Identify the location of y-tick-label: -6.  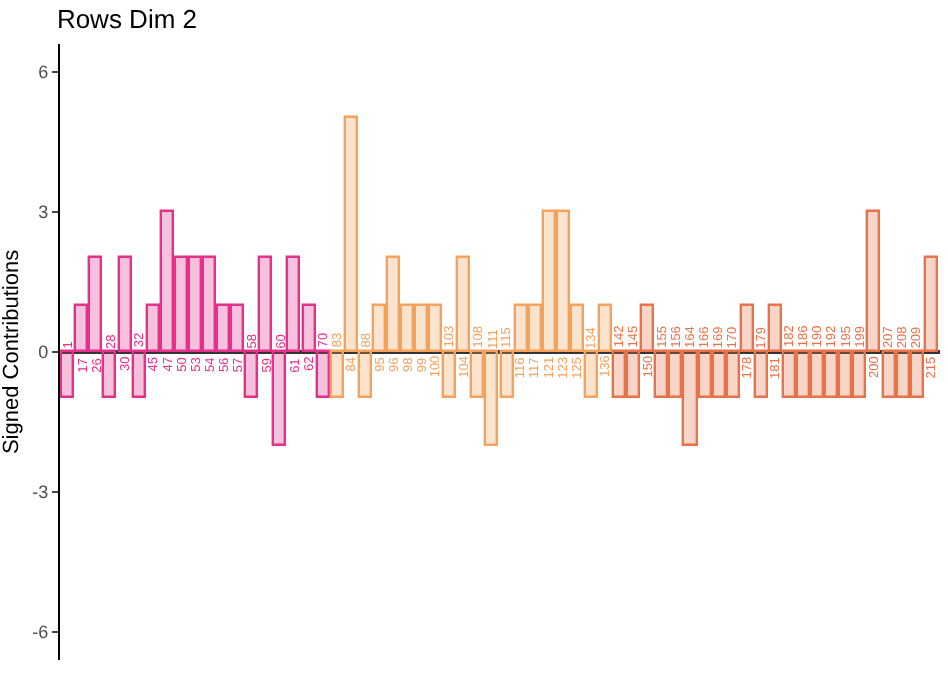
(40, 632).